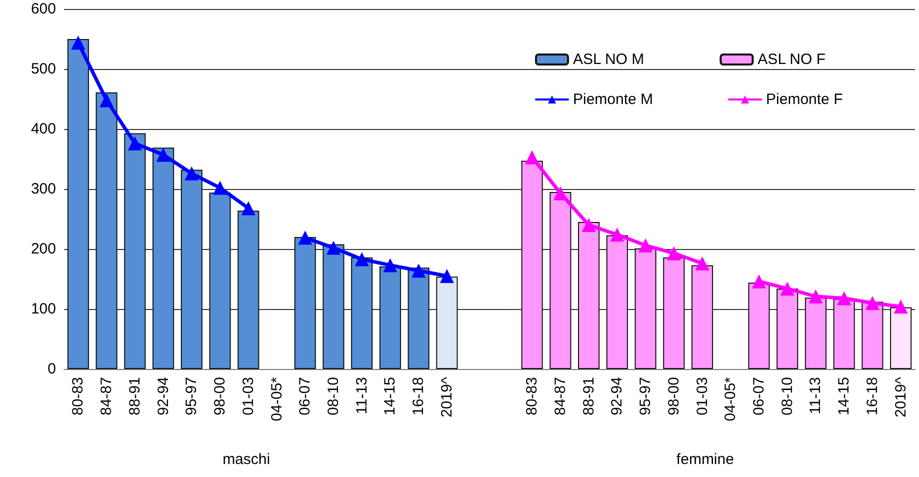  I want to click on y-tick-label: 300, so click(43, 189).